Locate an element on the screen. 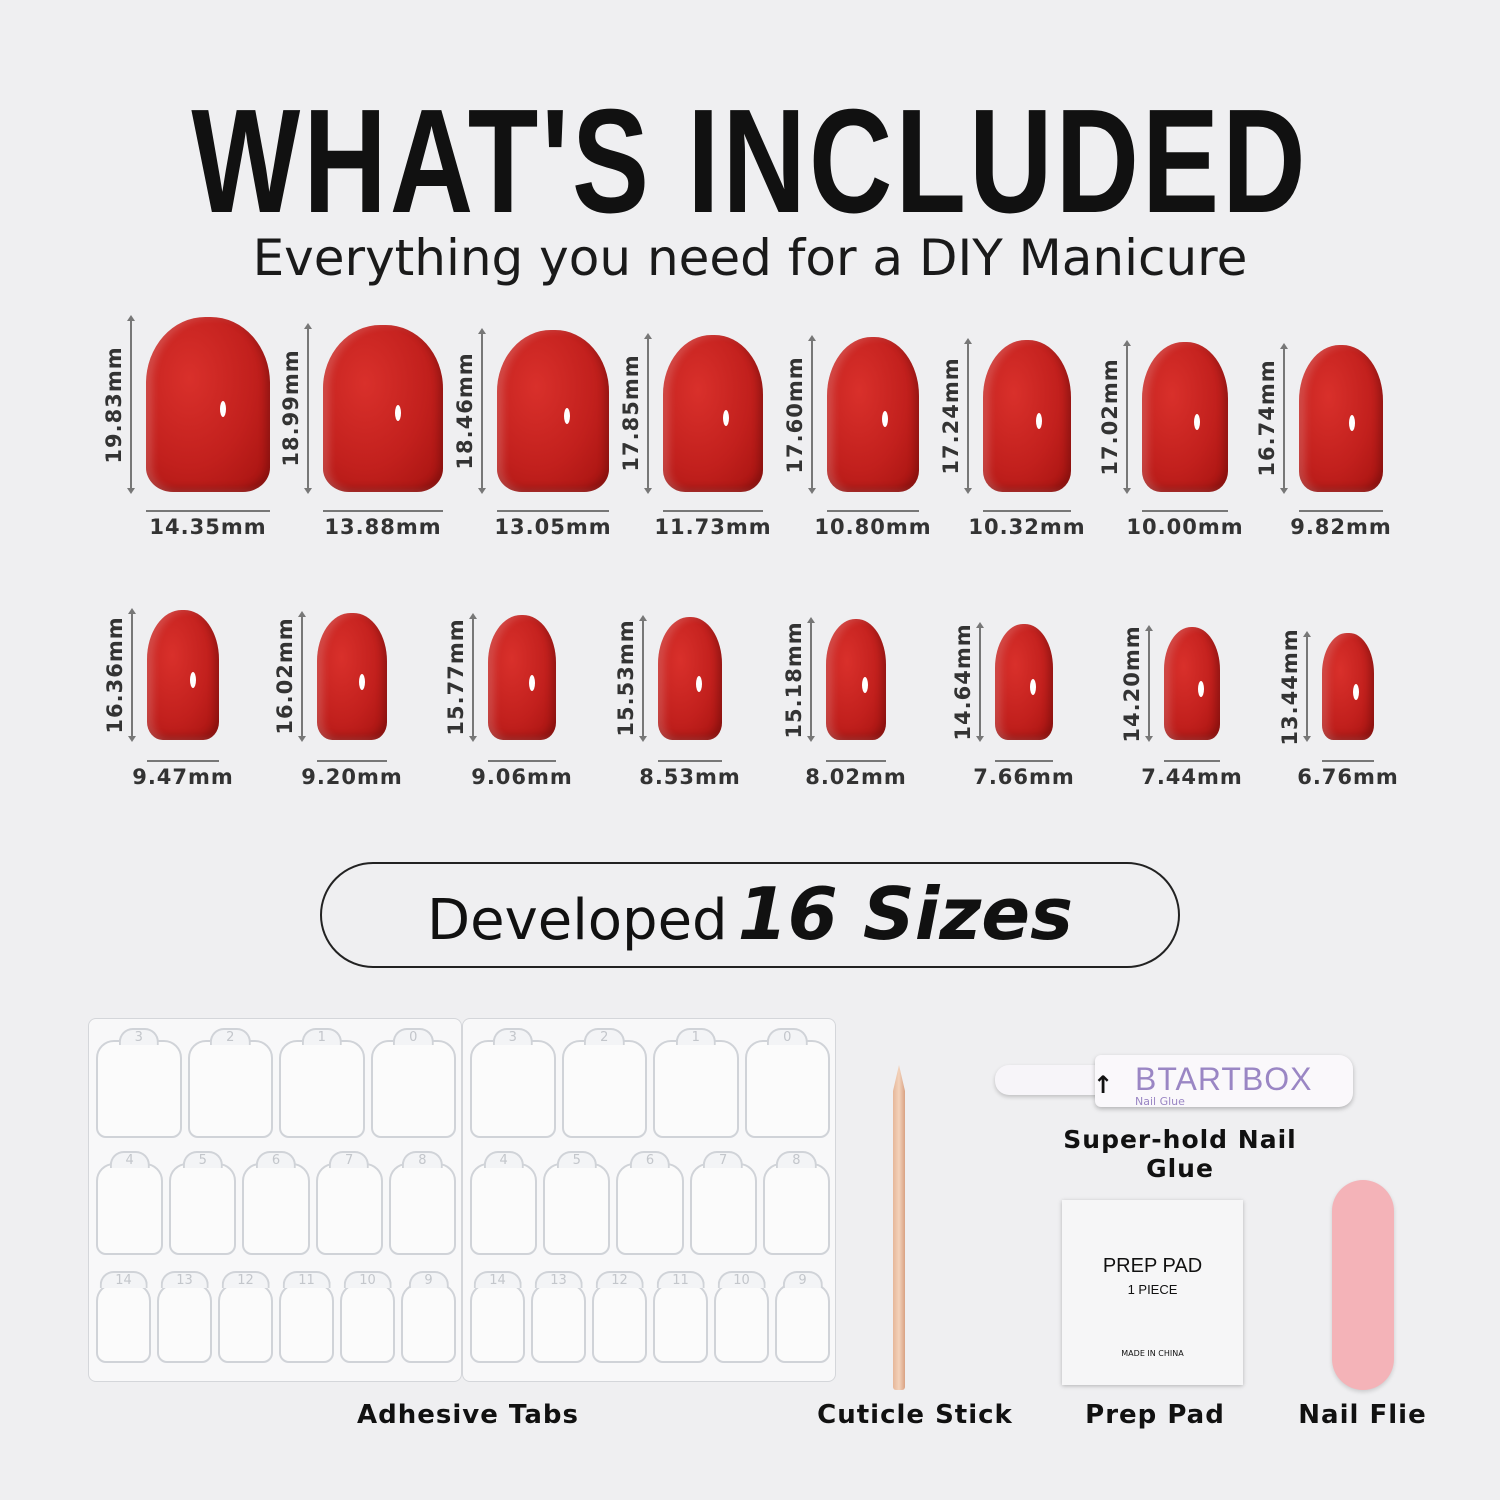  adhesive-tab: 1 is located at coordinates (696, 1083).